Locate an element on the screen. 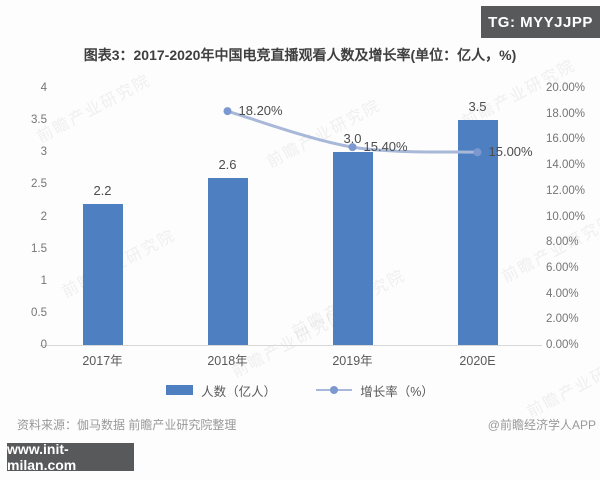 This screenshot has width=600, height=480. left-axis-tick: 2.5 is located at coordinates (39, 184).